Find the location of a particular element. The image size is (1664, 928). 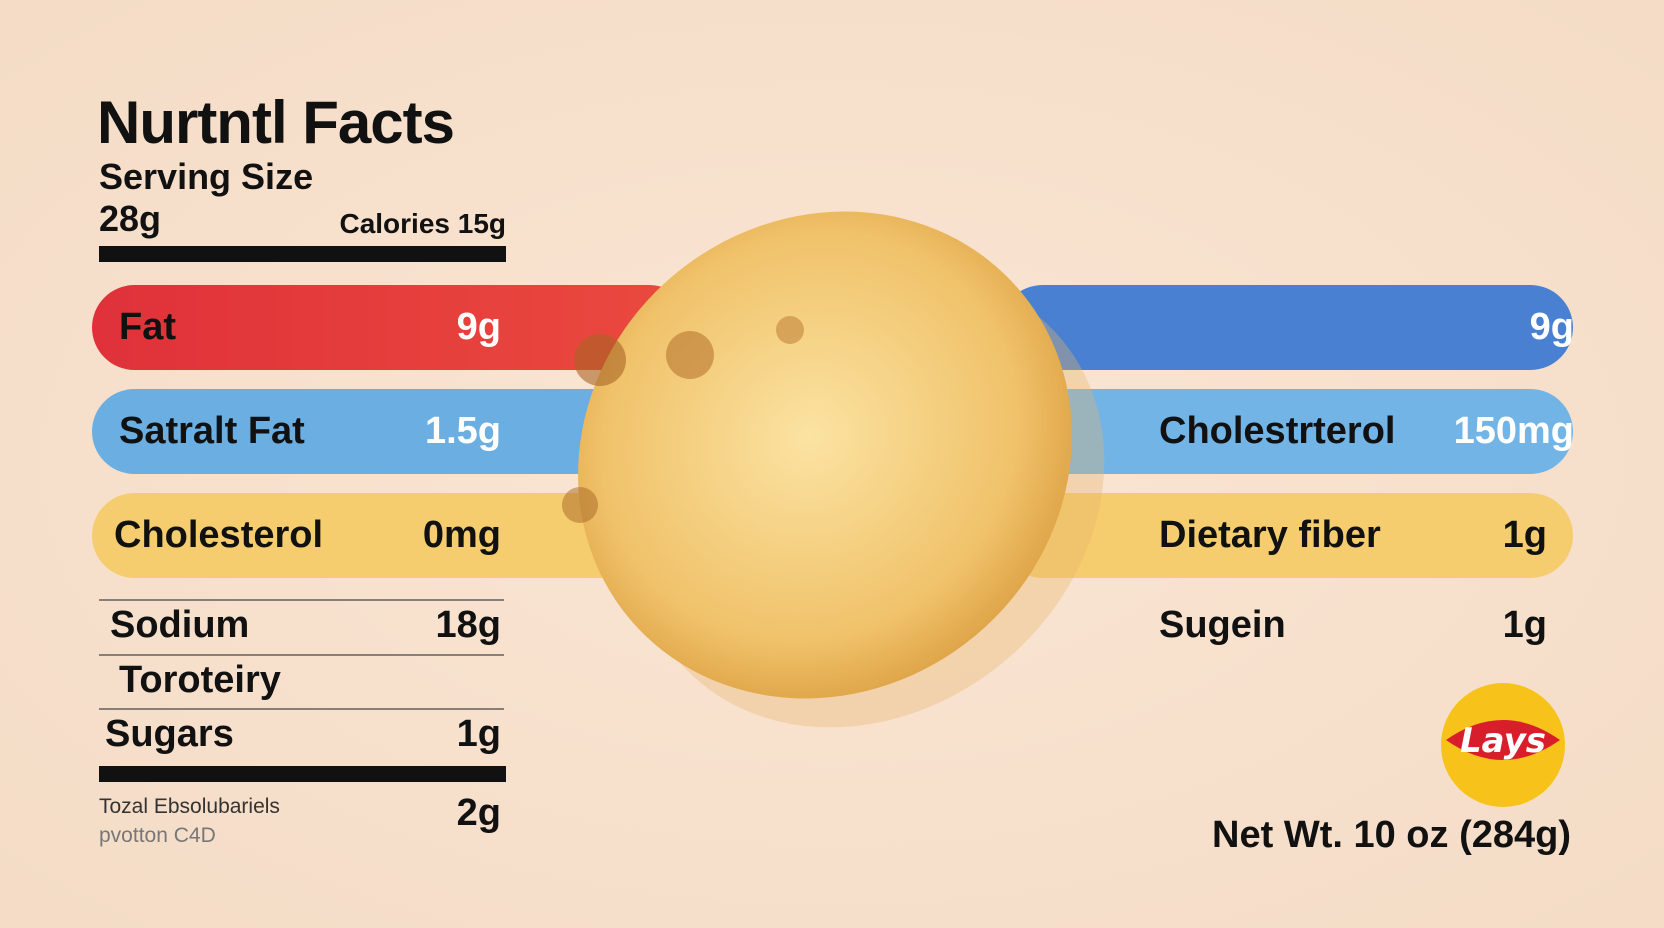

logo-text: Lays is located at coordinates (1503, 741).